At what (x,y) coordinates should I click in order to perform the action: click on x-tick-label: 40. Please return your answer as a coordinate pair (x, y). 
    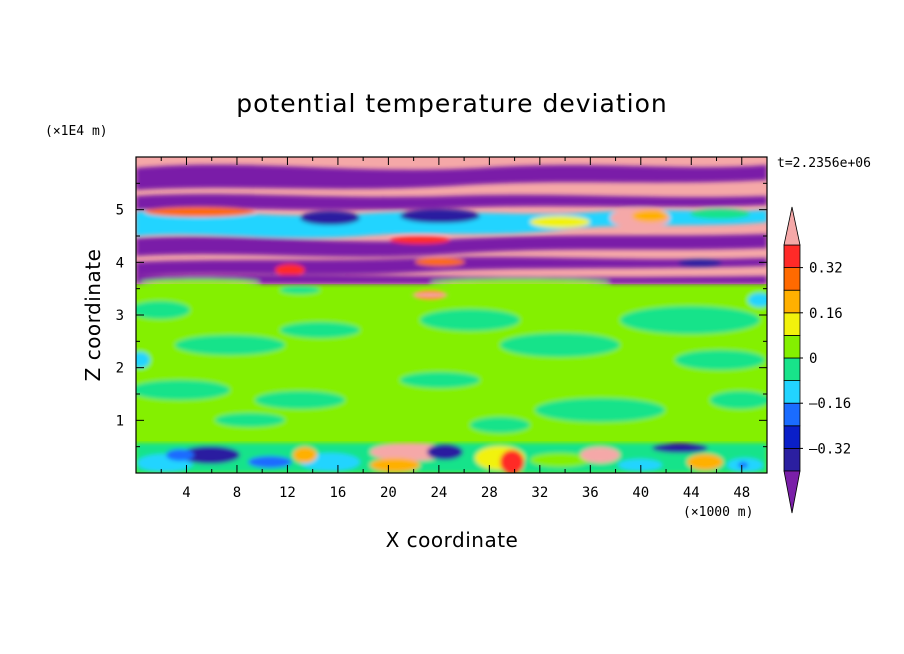
    Looking at the image, I should click on (640, 493).